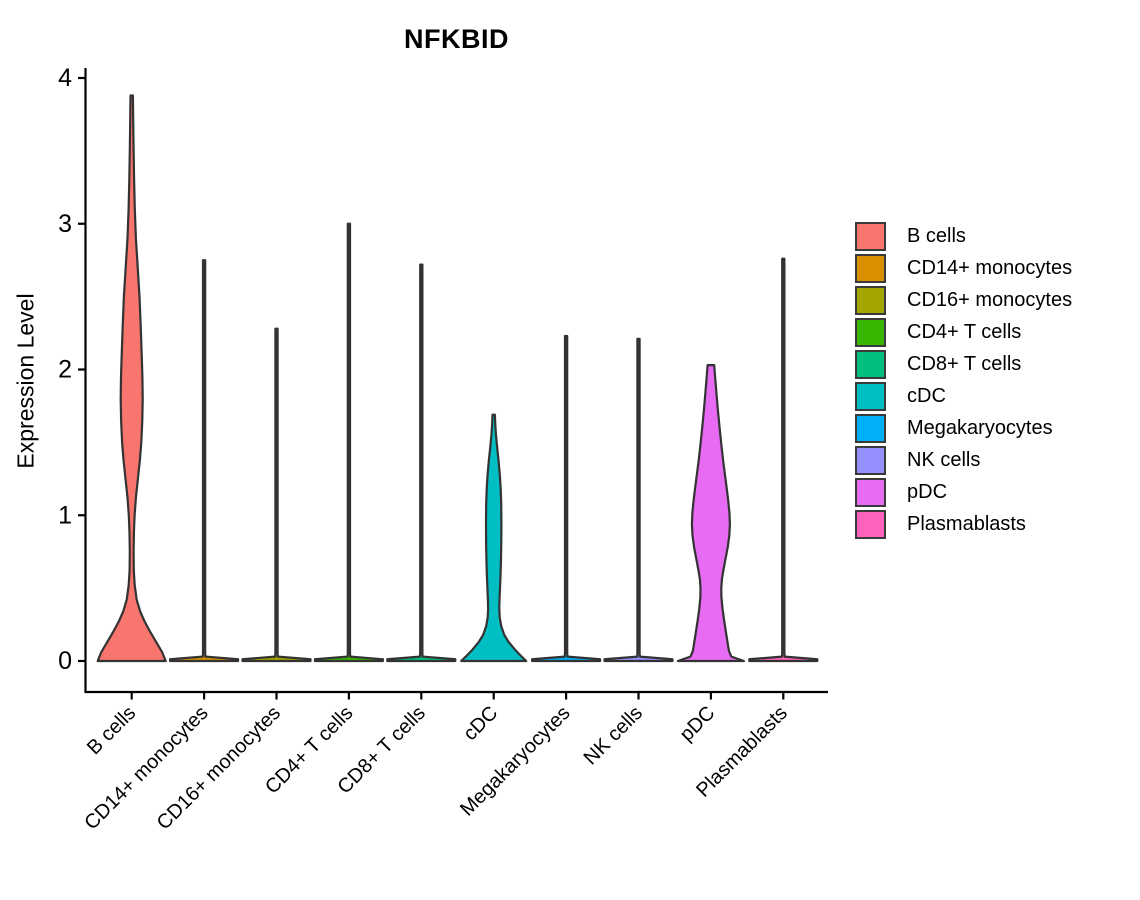  What do you see at coordinates (870, 396) in the screenshot?
I see `legend-swatch-cdc` at bounding box center [870, 396].